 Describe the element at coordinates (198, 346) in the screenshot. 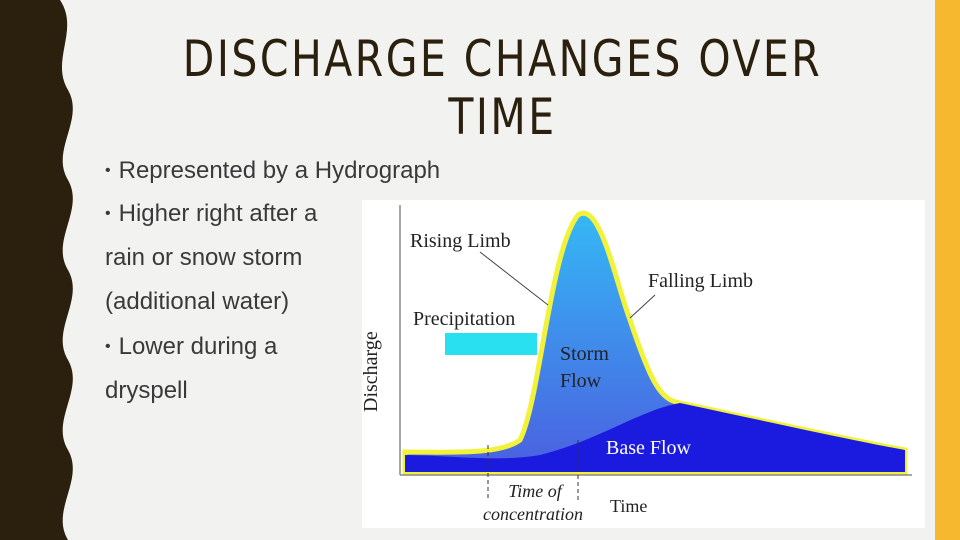

I see `bullet-text: Lower during a` at that location.